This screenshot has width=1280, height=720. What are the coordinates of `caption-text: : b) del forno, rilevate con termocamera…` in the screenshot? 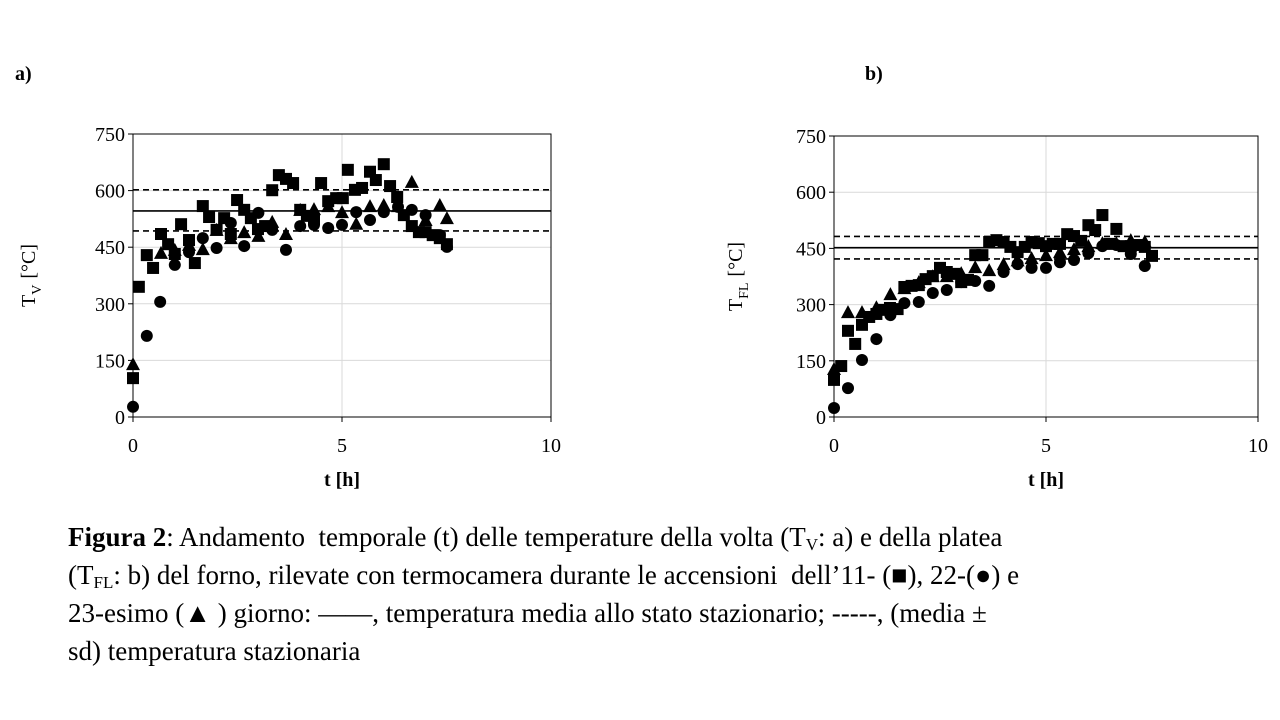 It's located at (502, 575).